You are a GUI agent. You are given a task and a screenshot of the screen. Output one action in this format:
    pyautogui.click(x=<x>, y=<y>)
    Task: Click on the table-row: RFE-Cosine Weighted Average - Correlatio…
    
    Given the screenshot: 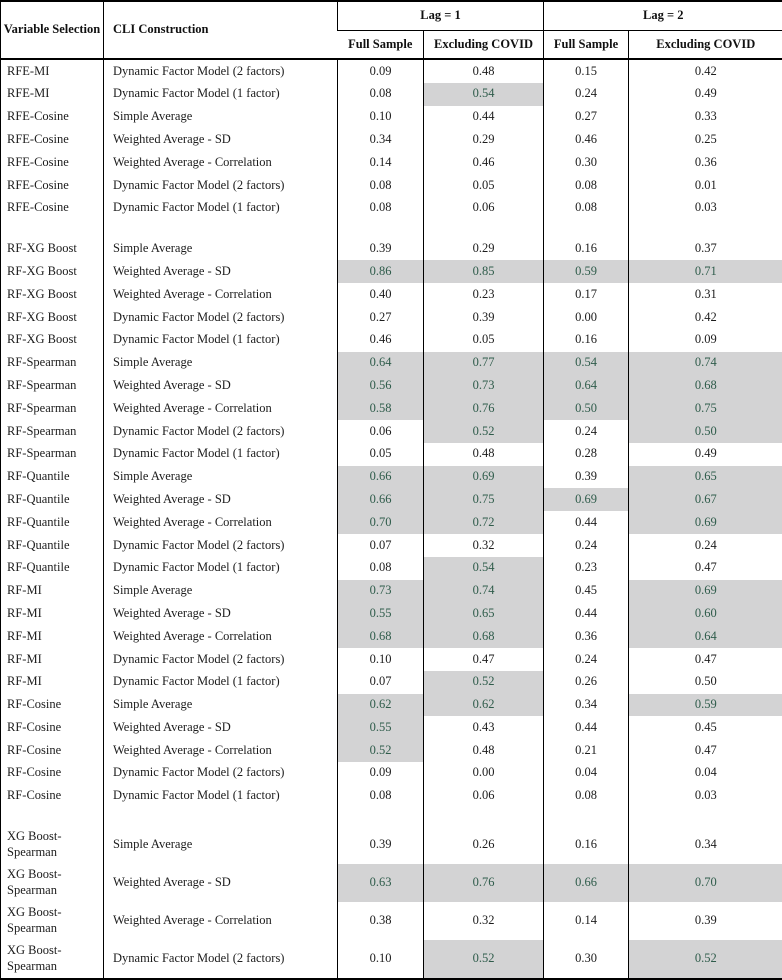 What is the action you would take?
    pyautogui.click(x=391, y=162)
    